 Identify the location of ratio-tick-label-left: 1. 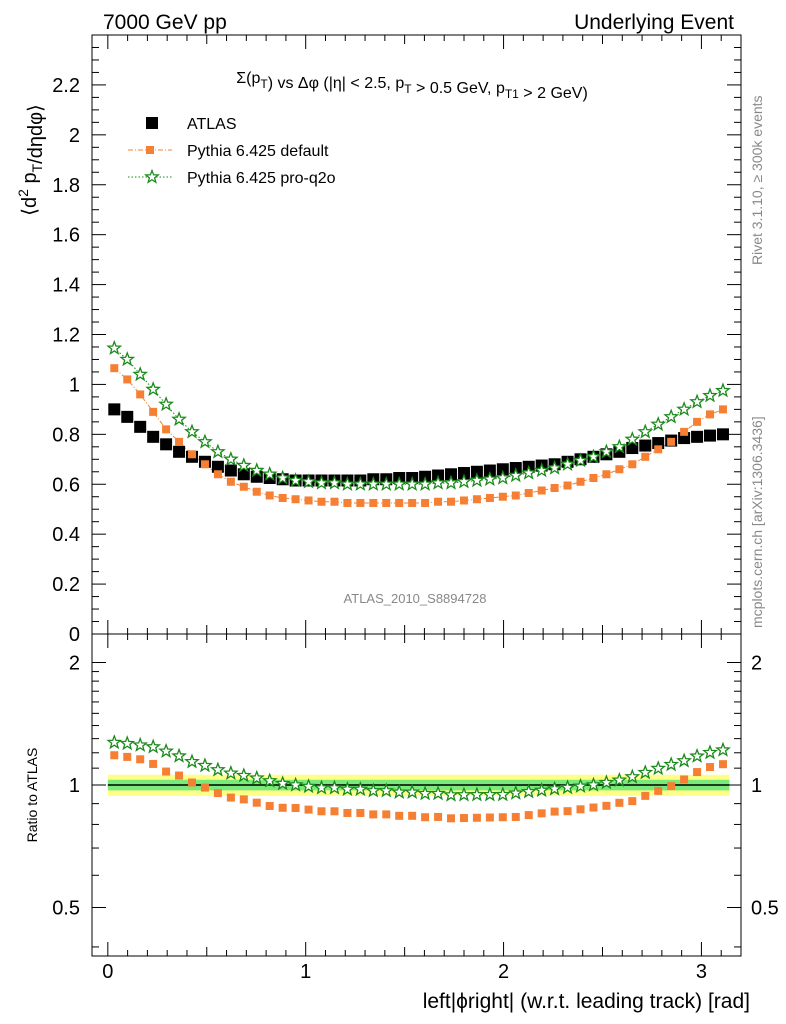
(74, 786).